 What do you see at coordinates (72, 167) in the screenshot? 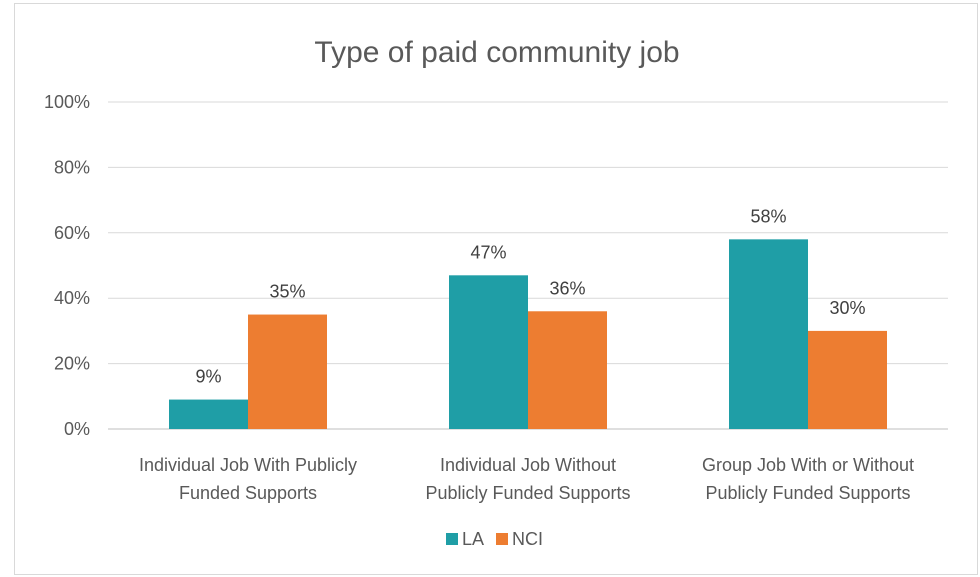
I see `y-tick-label: 80%` at bounding box center [72, 167].